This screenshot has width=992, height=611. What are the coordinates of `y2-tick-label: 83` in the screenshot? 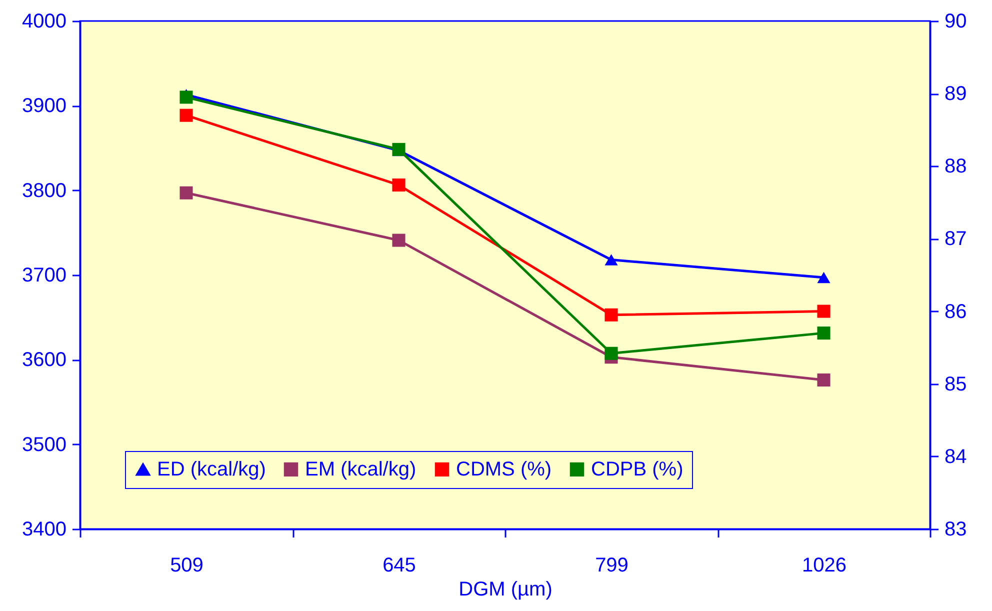 It's located at (955, 529).